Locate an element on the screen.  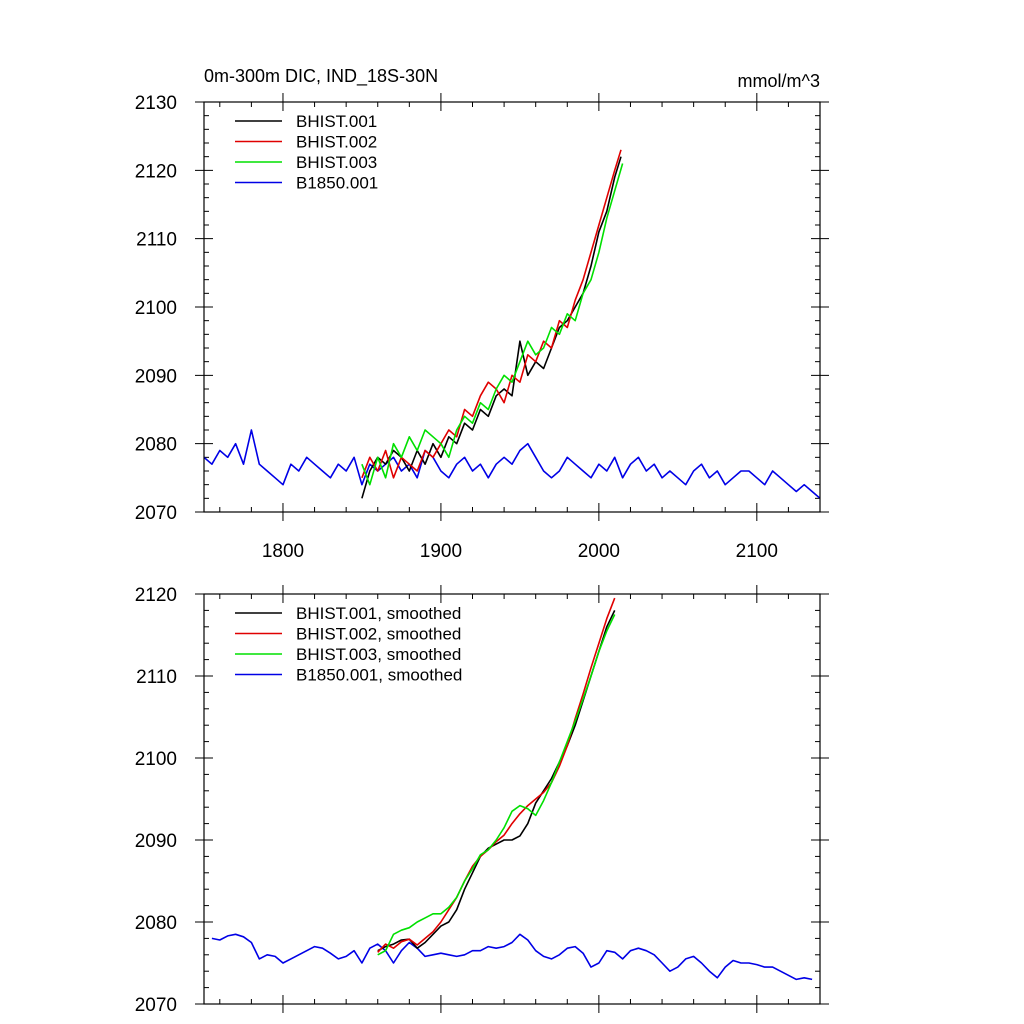
legend-label: B1850.001, smoothed is located at coordinates (379, 675).